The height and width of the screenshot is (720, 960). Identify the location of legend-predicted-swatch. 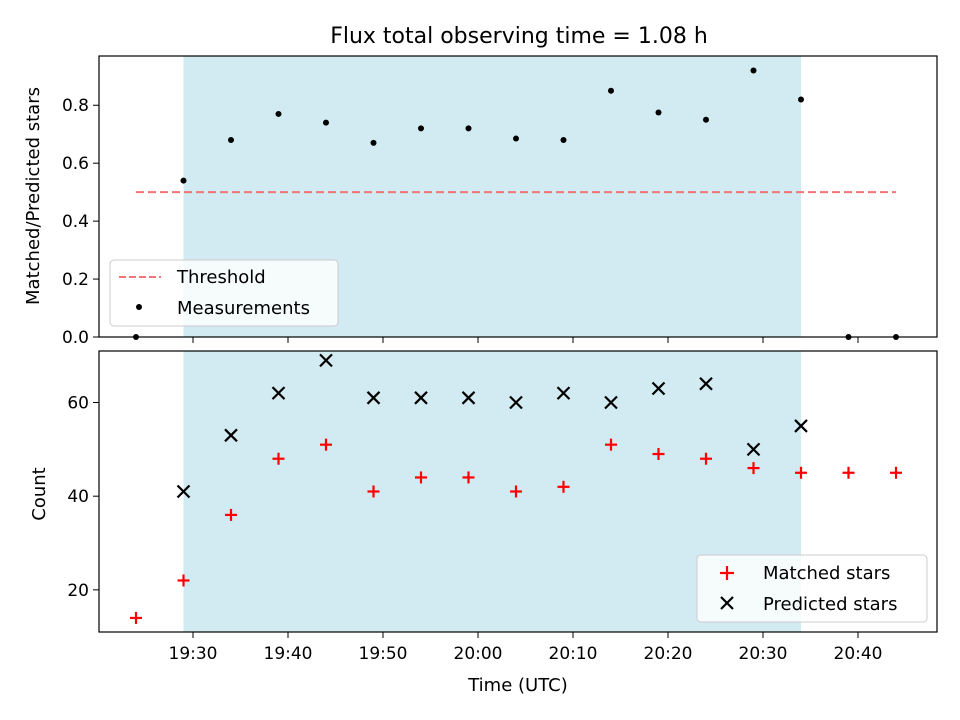
(727, 603).